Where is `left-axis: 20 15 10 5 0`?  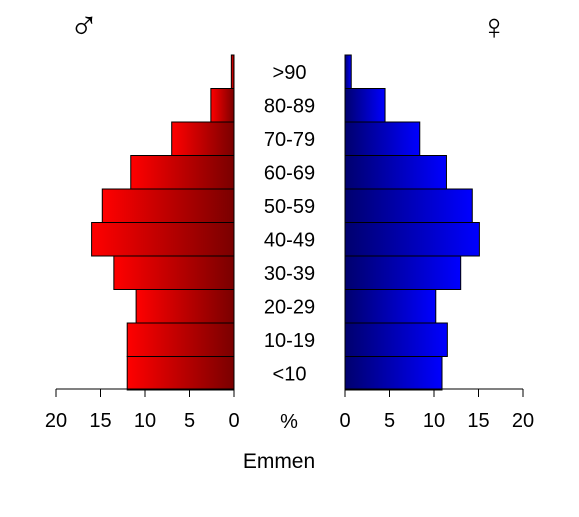 left-axis: 20 15 10 5 0 is located at coordinates (142, 410).